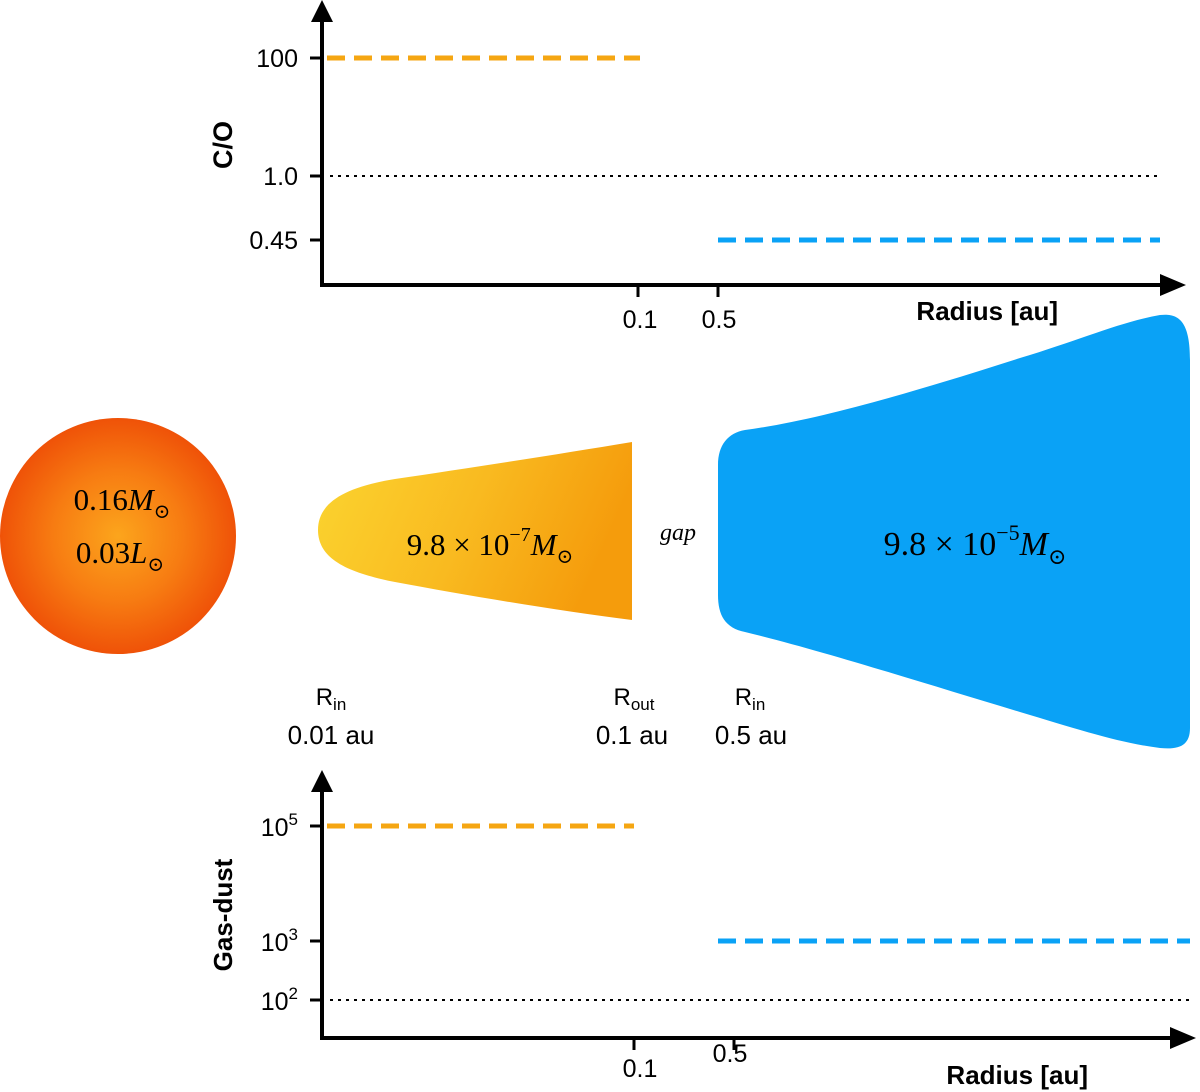 This screenshot has height=1092, width=1200. I want to click on gd-ytick-label-1e3: 10³, so click(279, 941).